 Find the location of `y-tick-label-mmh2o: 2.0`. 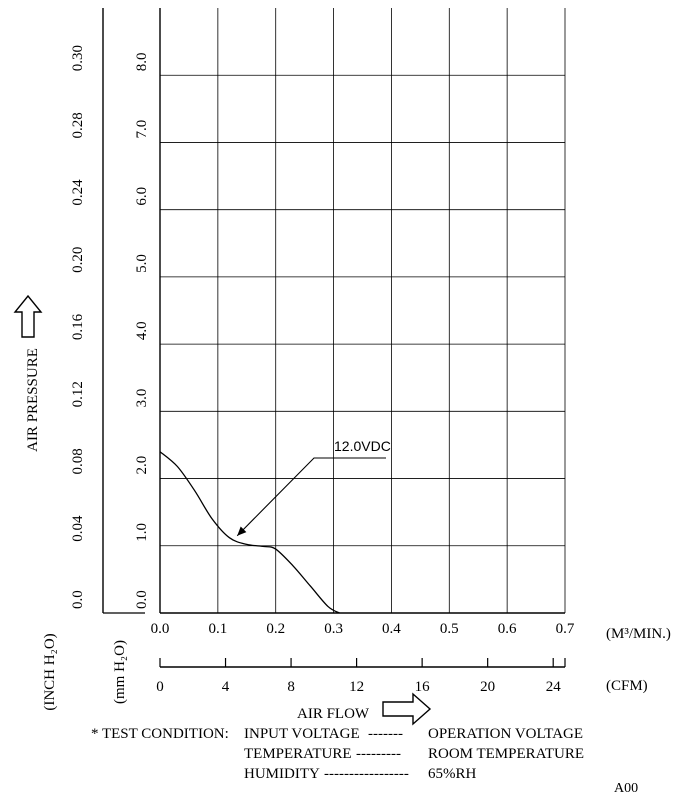

y-tick-label-mmh2o: 2.0 is located at coordinates (142, 465).